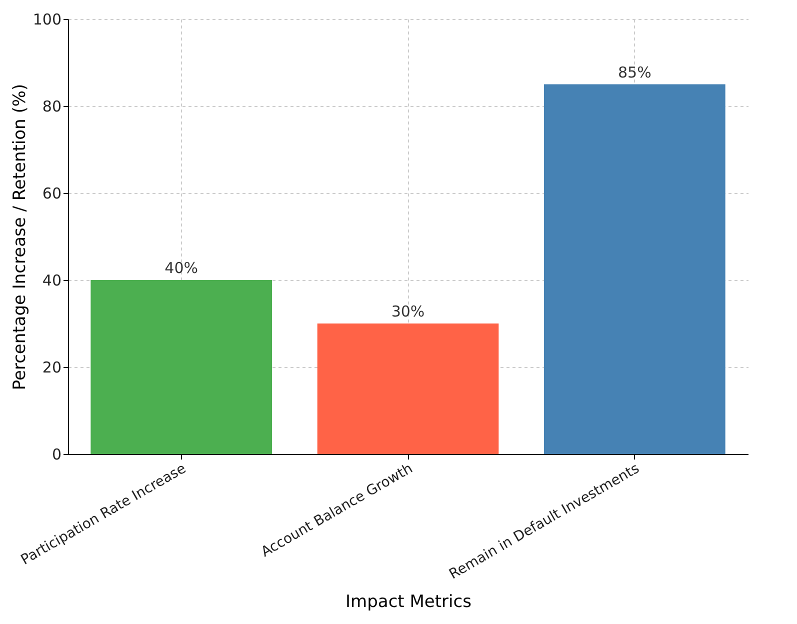  What do you see at coordinates (57, 455) in the screenshot?
I see `y-tick-label: 0` at bounding box center [57, 455].